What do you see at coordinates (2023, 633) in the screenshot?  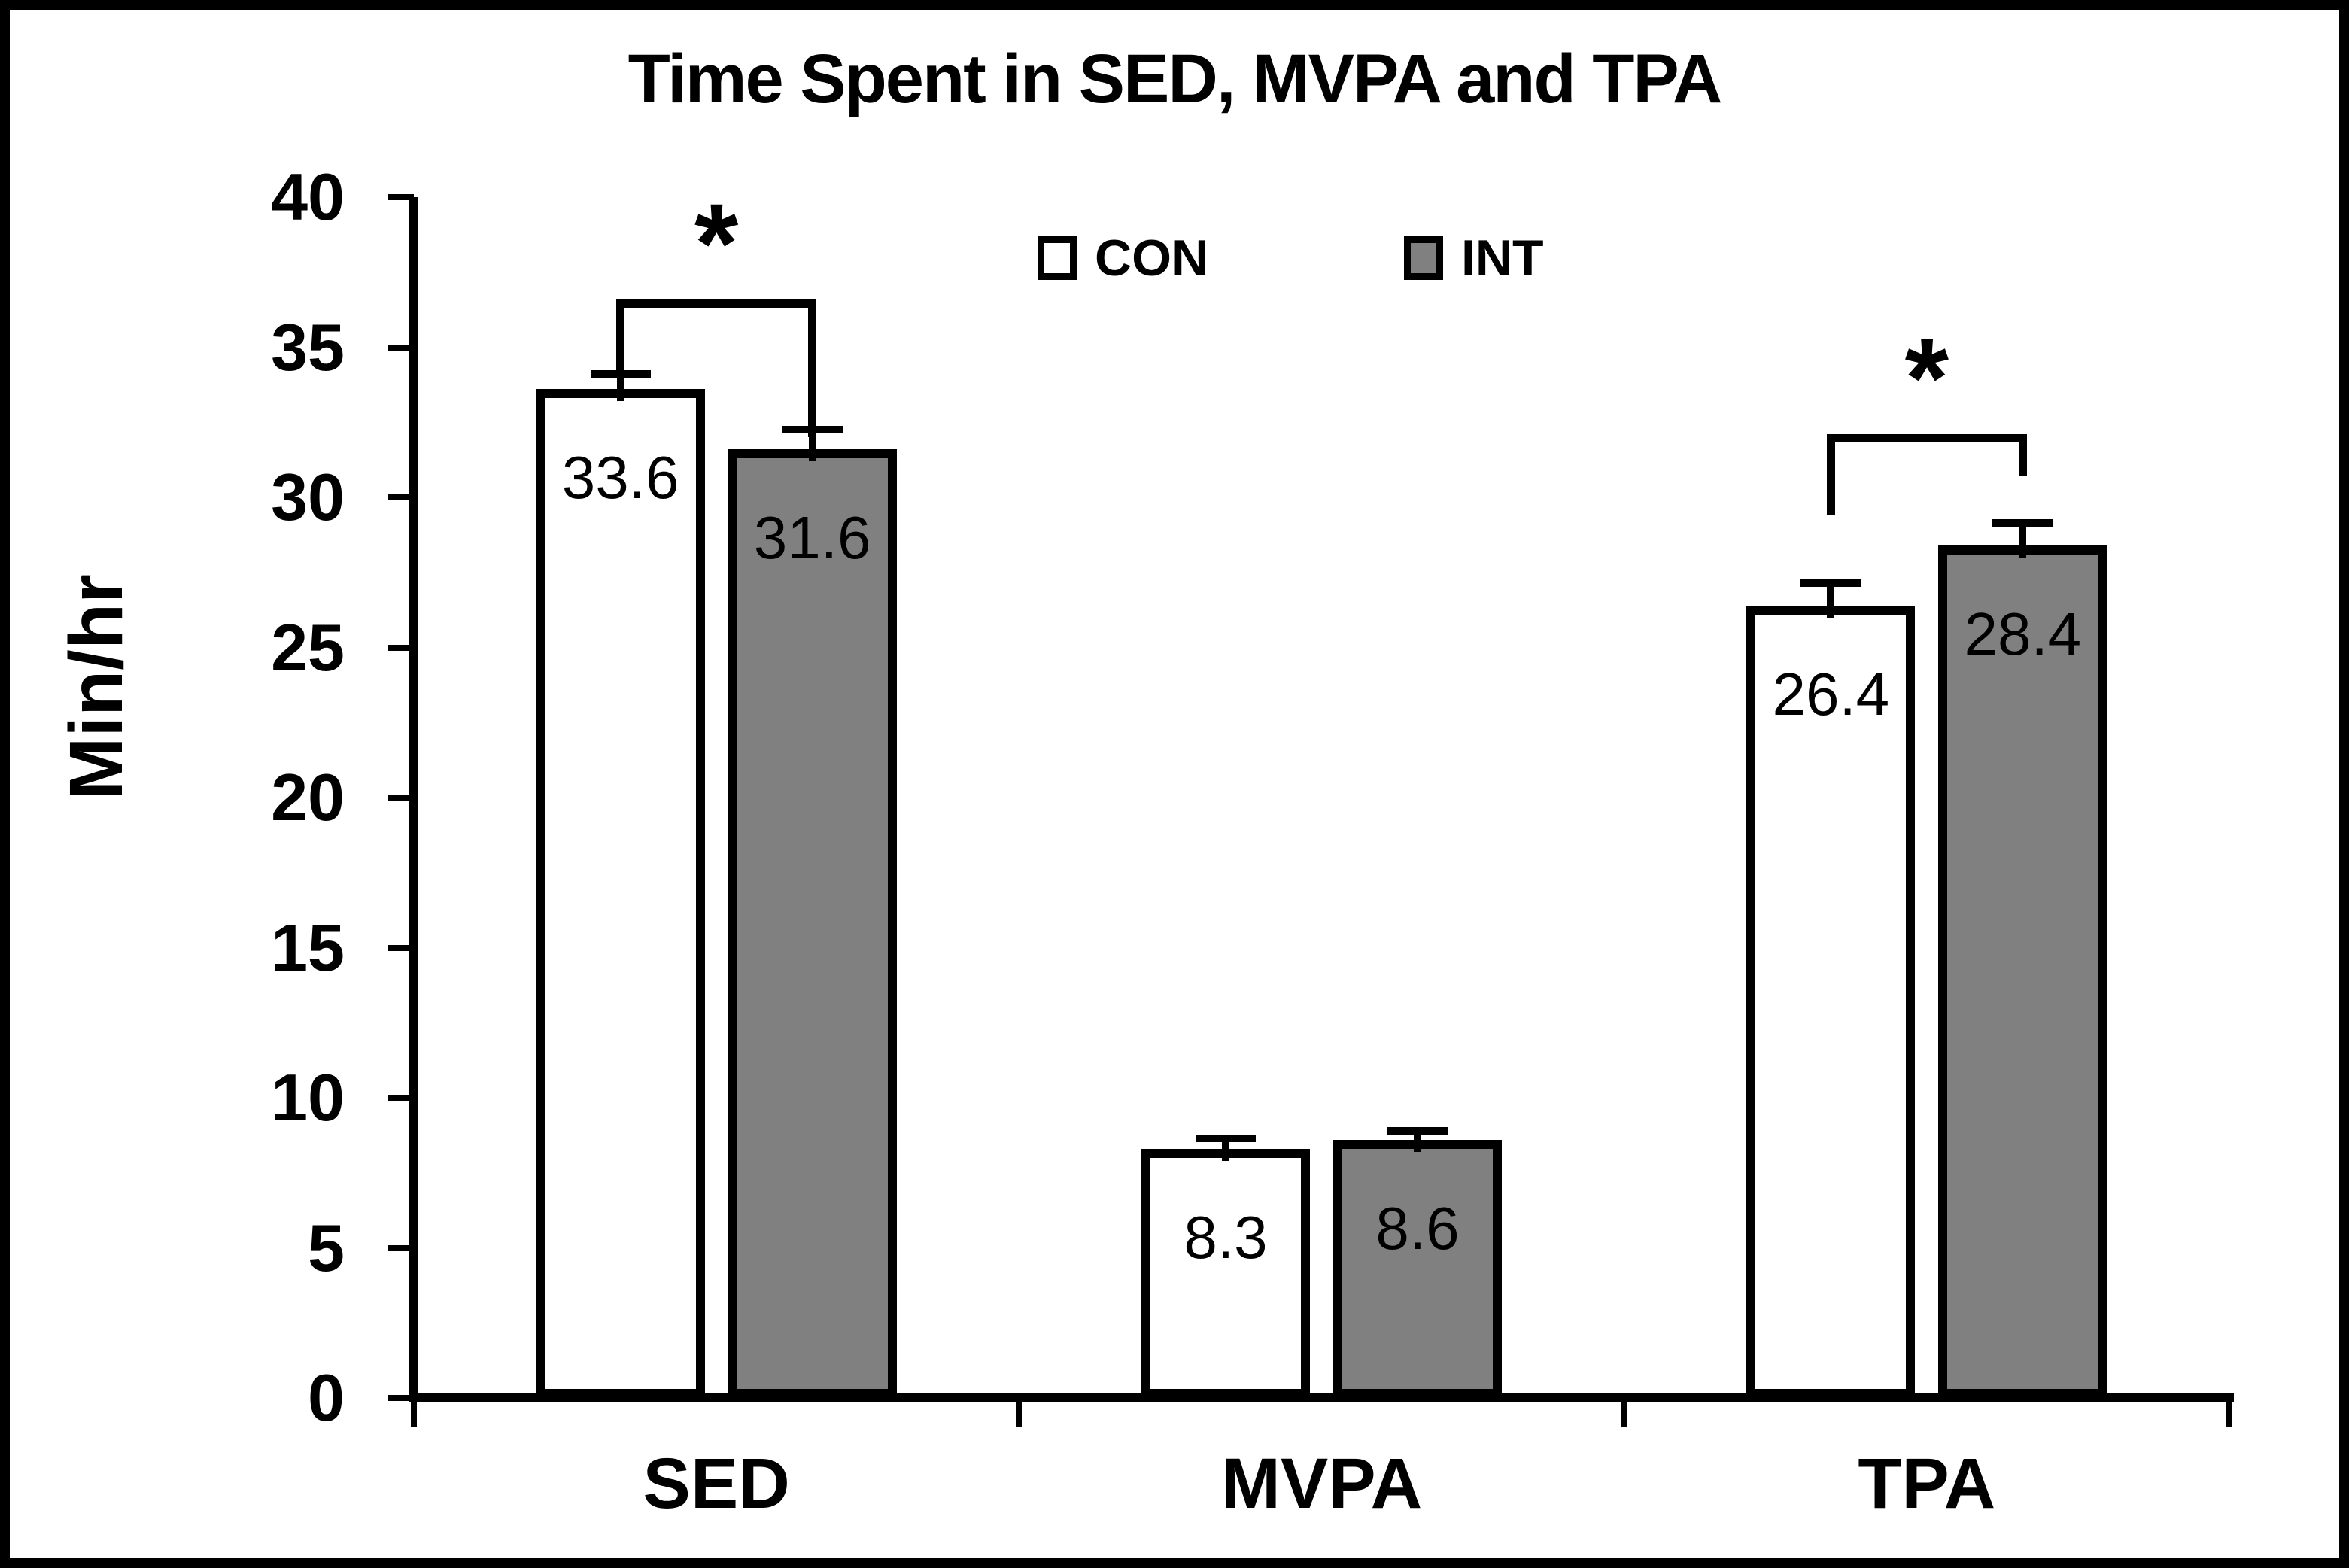 I see `bar-value-label: 28.4` at bounding box center [2023, 633].